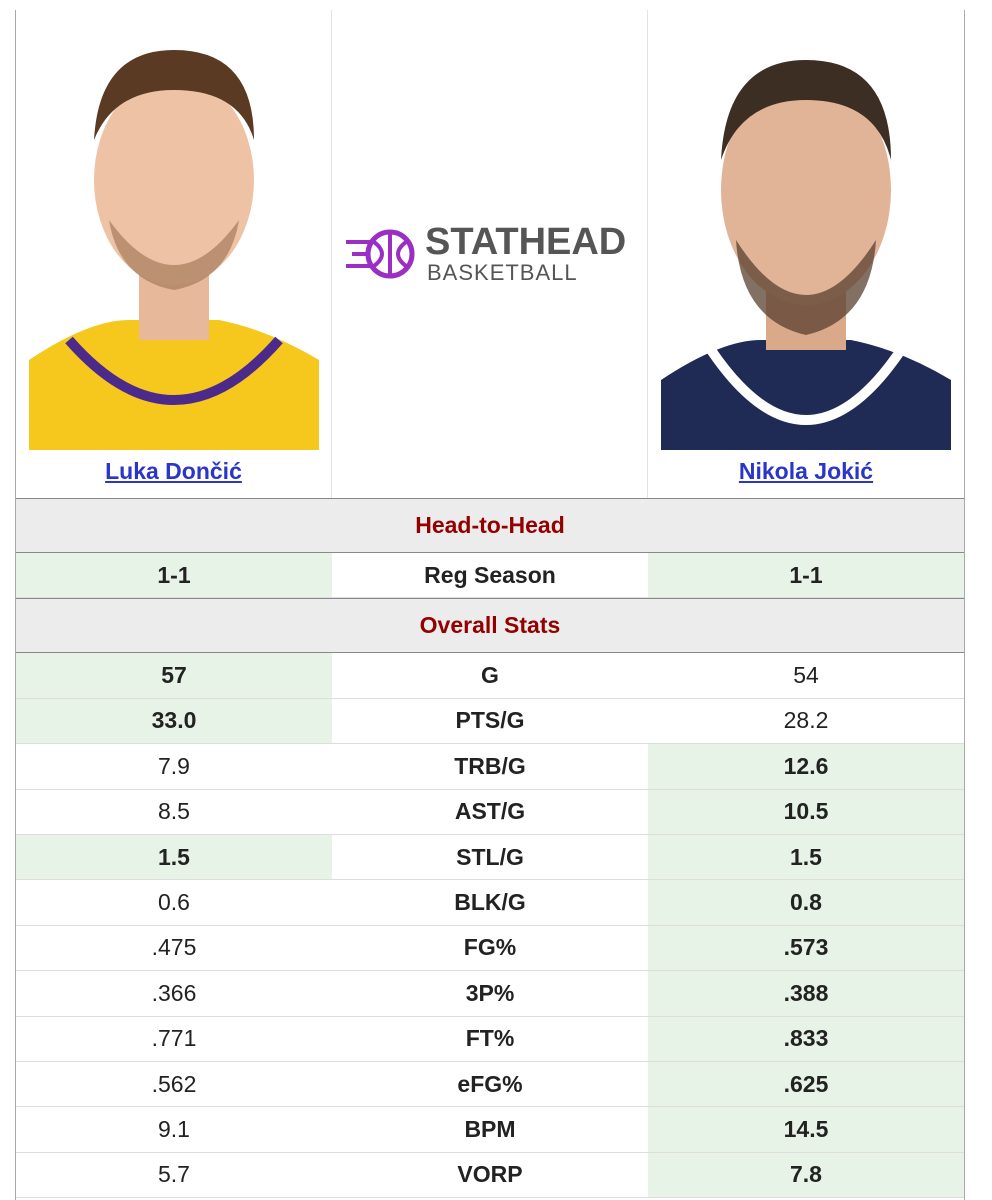 The width and height of the screenshot is (992, 1200). I want to click on left-value: 0.6, so click(174, 902).